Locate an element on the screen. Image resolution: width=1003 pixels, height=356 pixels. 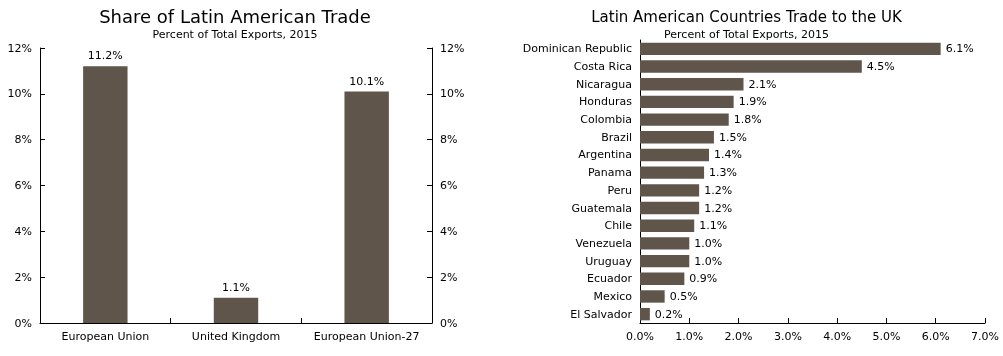
y-tick-label: Nicaragua is located at coordinates (603, 84).